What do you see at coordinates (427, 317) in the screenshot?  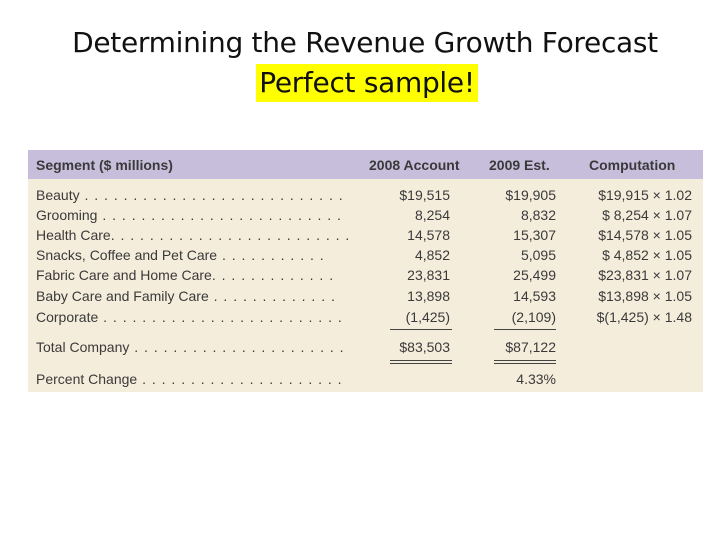 I see `value-2008: (1,425)` at bounding box center [427, 317].